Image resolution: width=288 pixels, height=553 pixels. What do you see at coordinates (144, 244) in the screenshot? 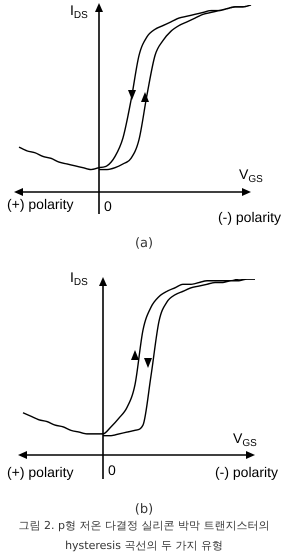
I see `text: (a)` at bounding box center [144, 244].